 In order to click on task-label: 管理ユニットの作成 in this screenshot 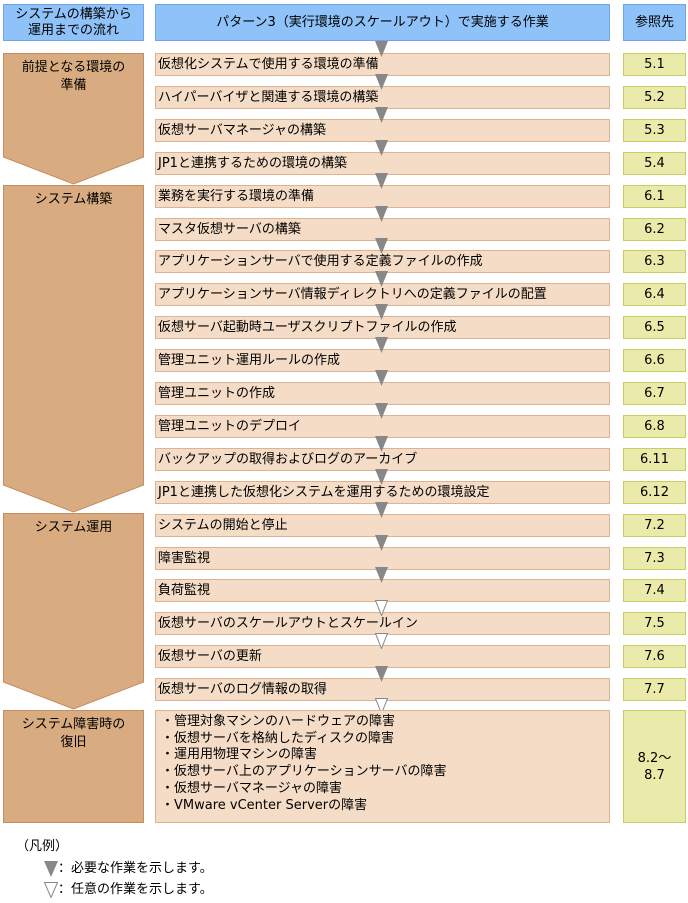, I will do `click(217, 393)`.